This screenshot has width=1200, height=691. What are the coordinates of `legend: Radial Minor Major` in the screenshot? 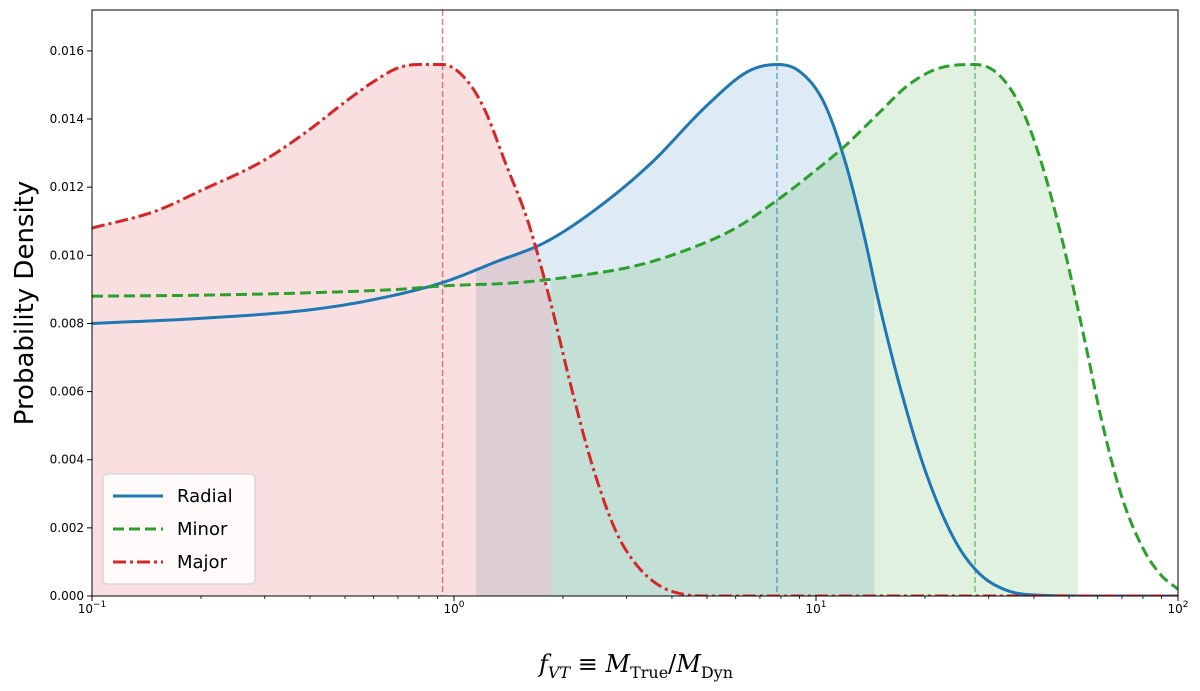 It's located at (179, 529).